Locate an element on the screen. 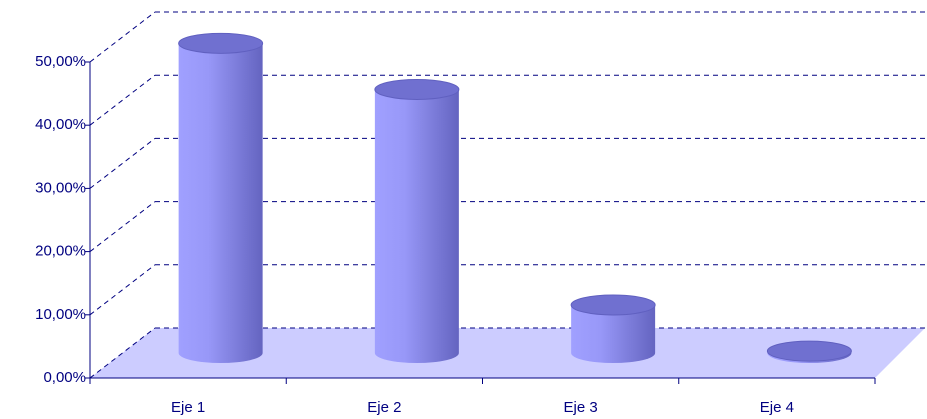 The height and width of the screenshot is (419, 927). y-tick-label: 0,00% is located at coordinates (64, 377).